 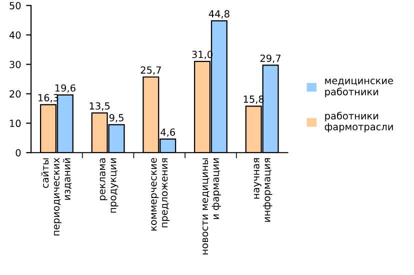 I want to click on x-tick-label: реклама продукции, so click(x=109, y=185).